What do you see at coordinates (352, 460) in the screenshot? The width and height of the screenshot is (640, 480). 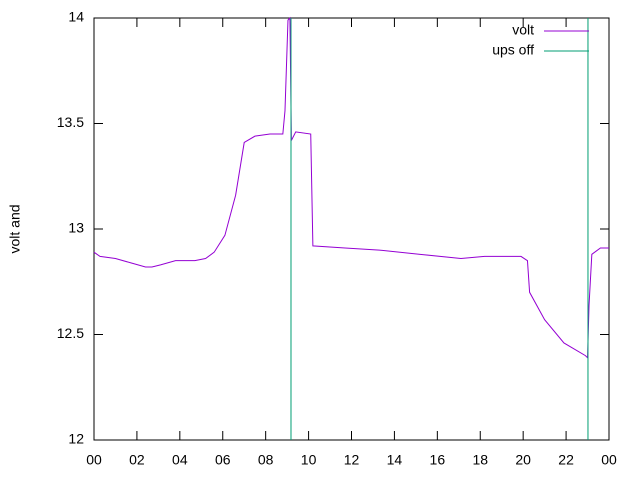 I see `x-tick-label: 12` at bounding box center [352, 460].